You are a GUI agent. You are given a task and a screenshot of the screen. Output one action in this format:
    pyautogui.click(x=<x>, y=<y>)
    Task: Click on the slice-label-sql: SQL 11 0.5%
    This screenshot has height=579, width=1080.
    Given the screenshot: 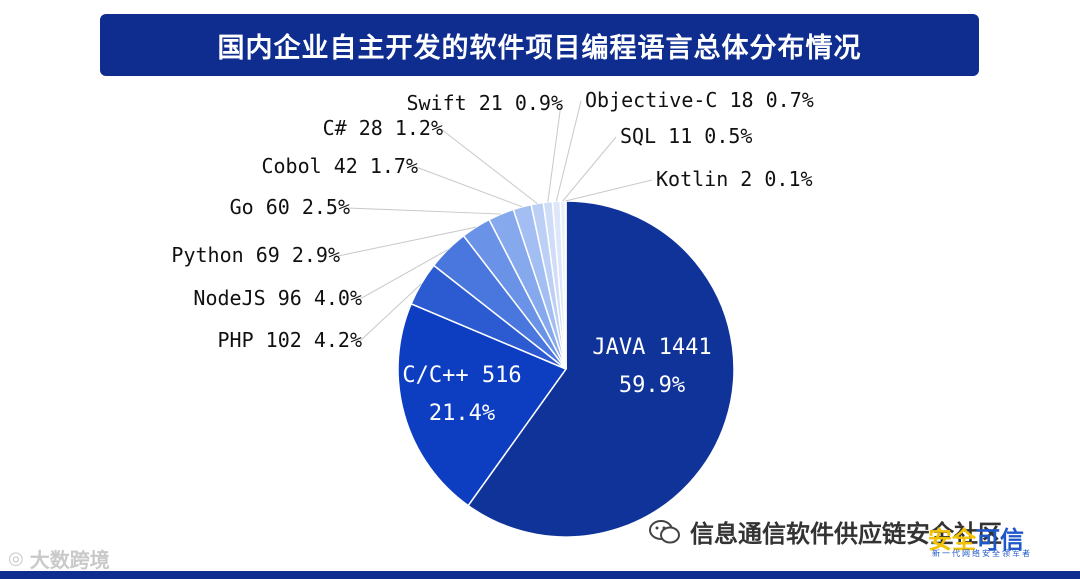 What is the action you would take?
    pyautogui.click(x=686, y=136)
    